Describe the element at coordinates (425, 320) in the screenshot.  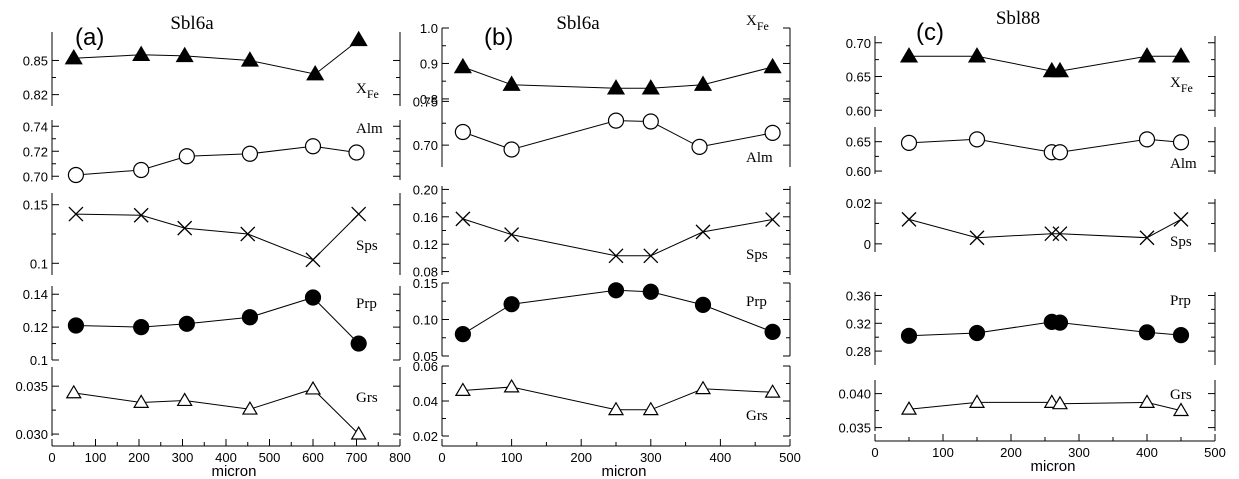
I see `y-tick-label: 0.10` at that location.